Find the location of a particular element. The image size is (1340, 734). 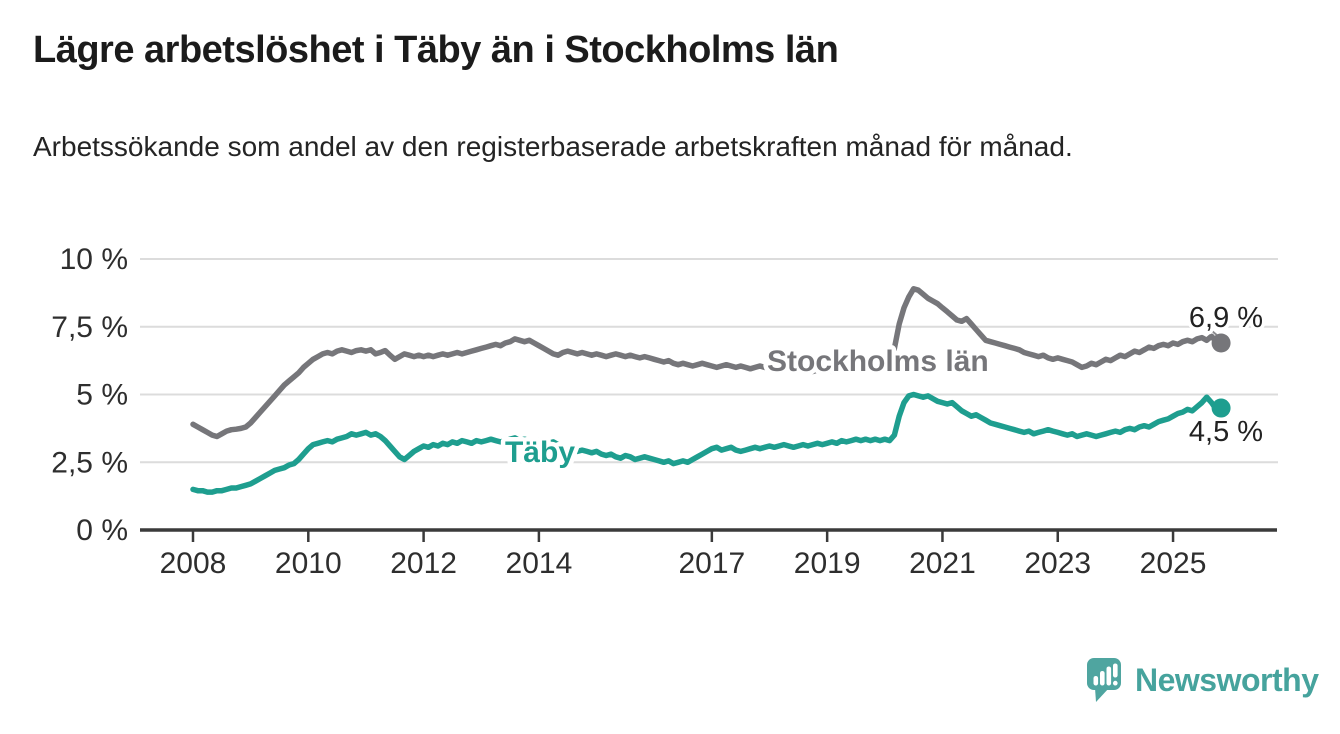

y-axis-tick-label: 10 % is located at coordinates (94, 259).